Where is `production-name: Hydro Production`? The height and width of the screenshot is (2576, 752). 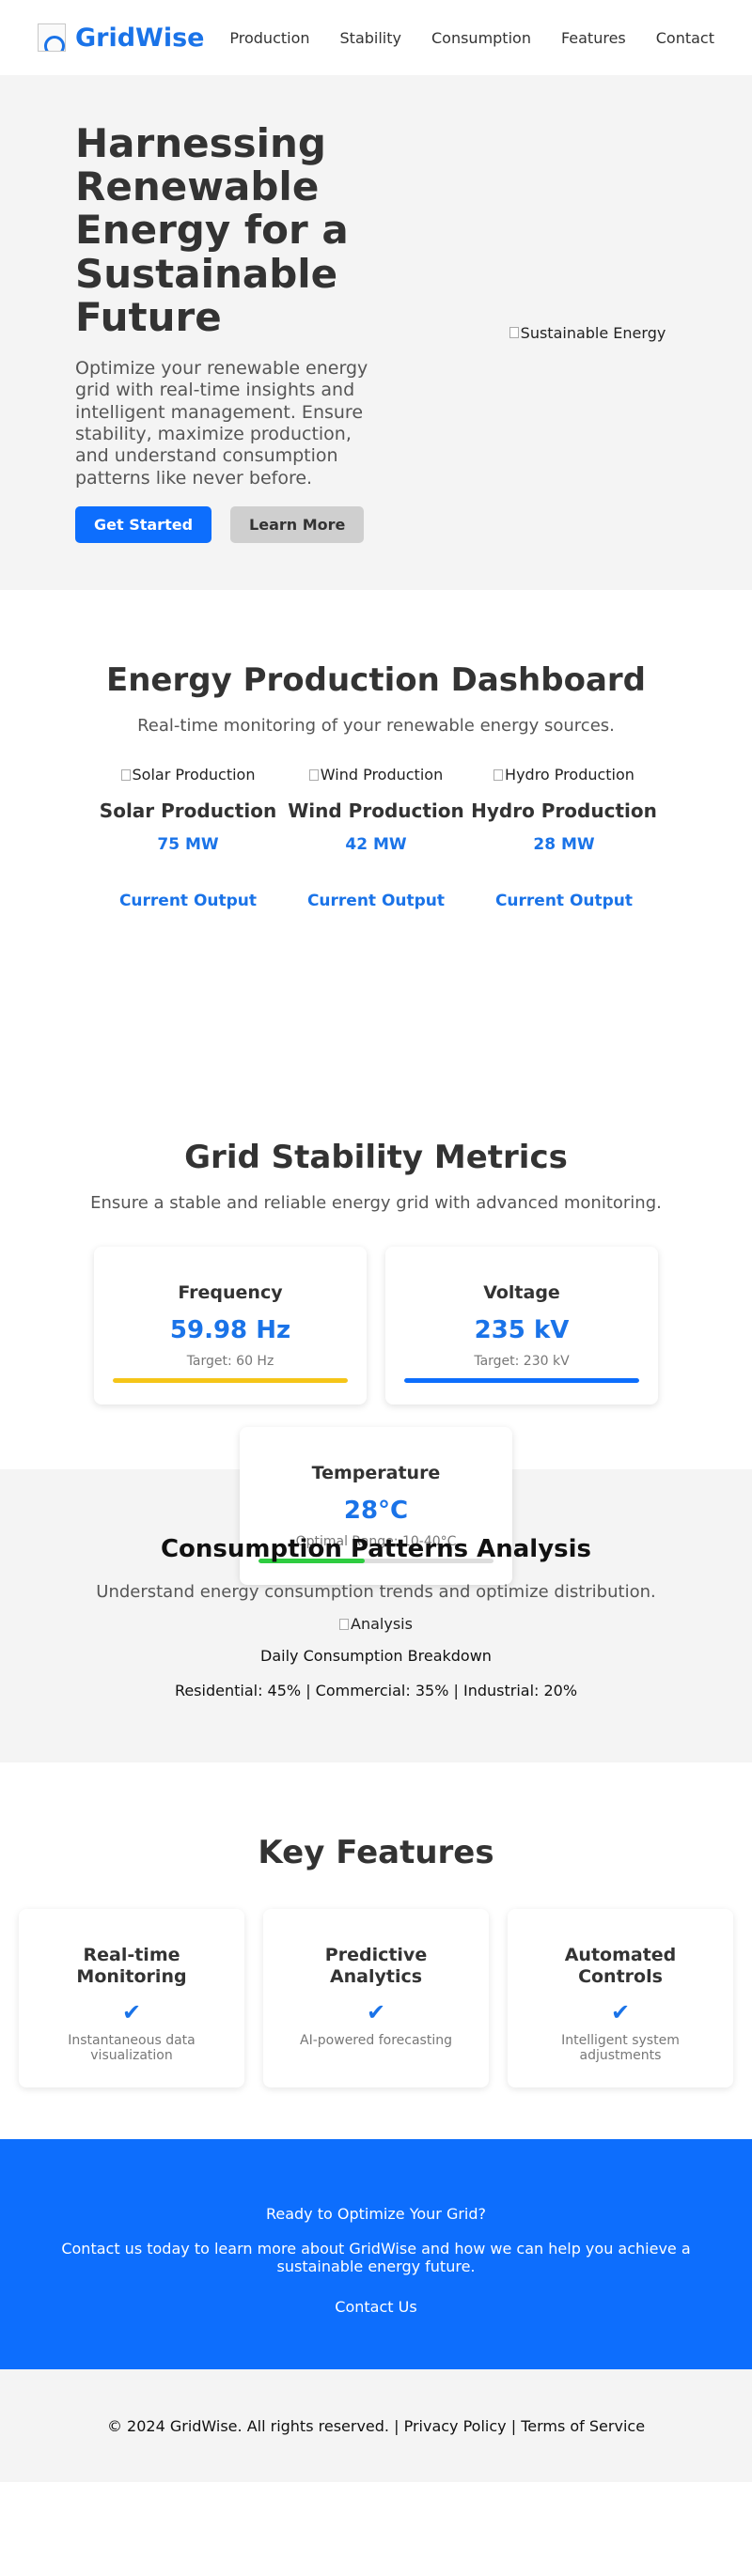
production-name: Hydro Production is located at coordinates (564, 811).